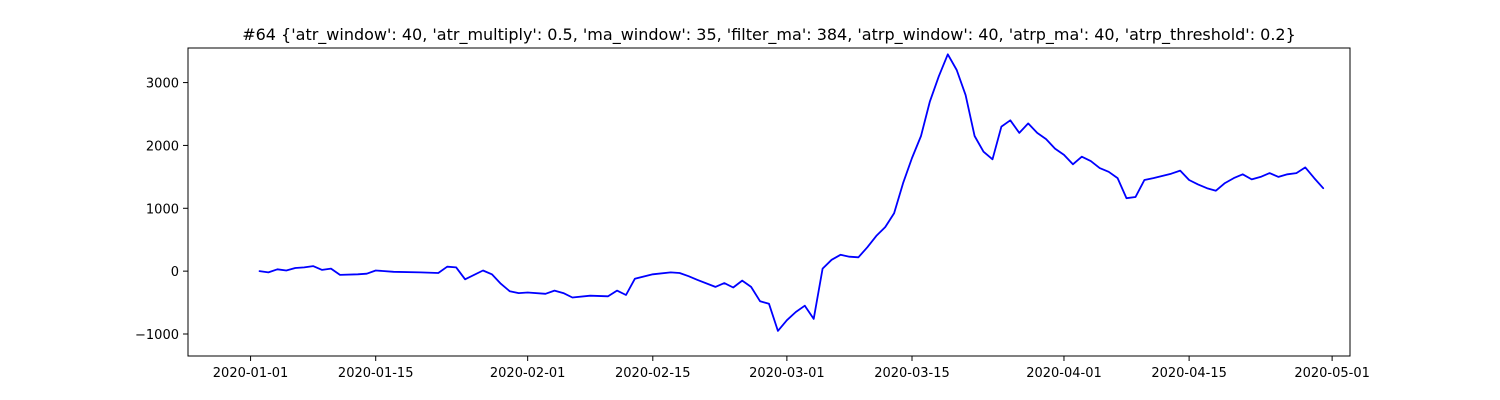  I want to click on y-tick-label: 1000, so click(162, 209).